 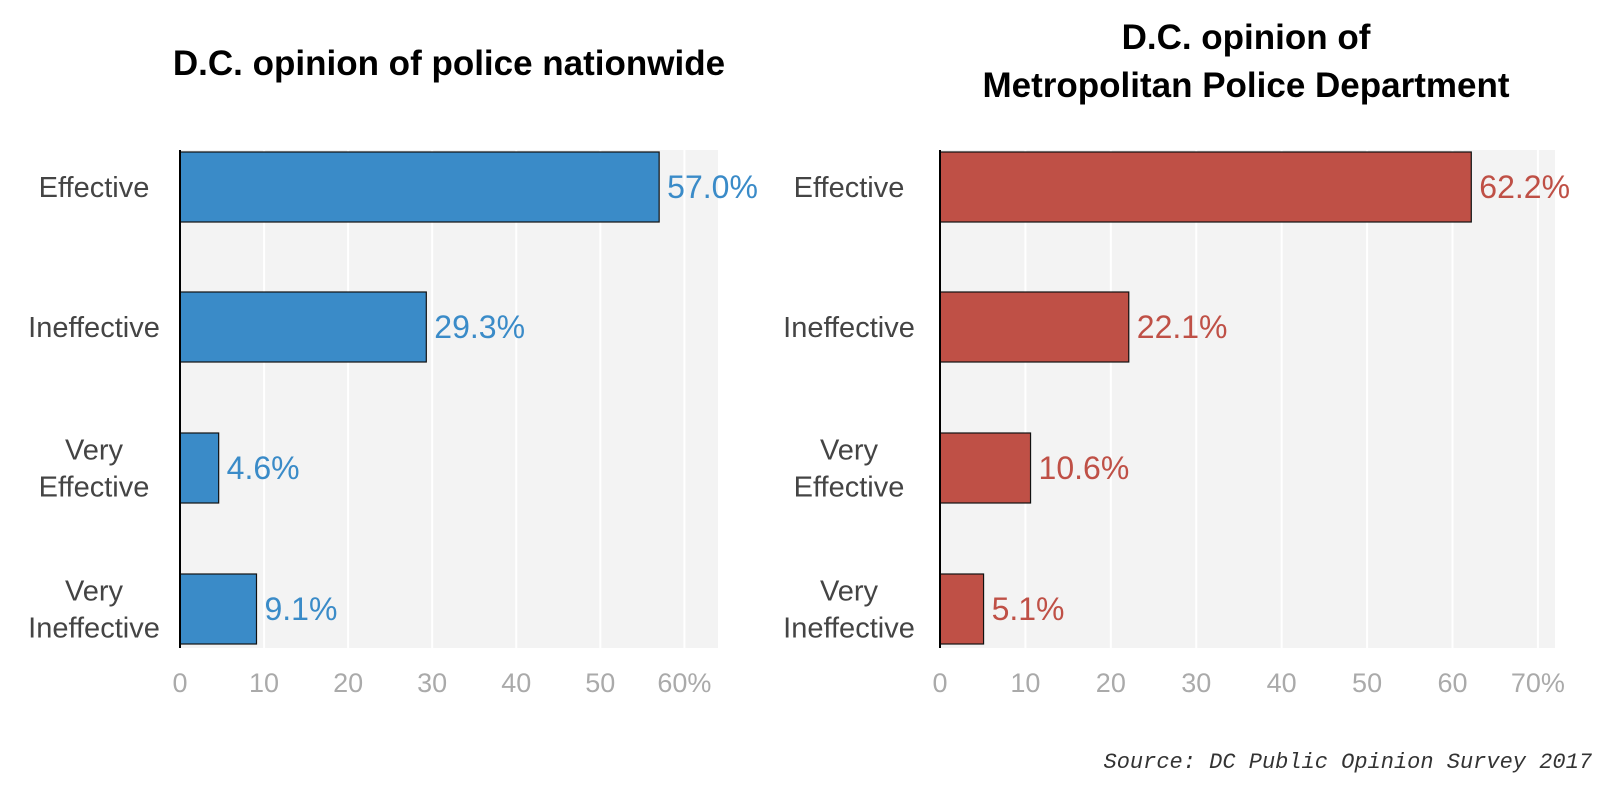 What do you see at coordinates (684, 683) in the screenshot?
I see `x-tick-label: 60%` at bounding box center [684, 683].